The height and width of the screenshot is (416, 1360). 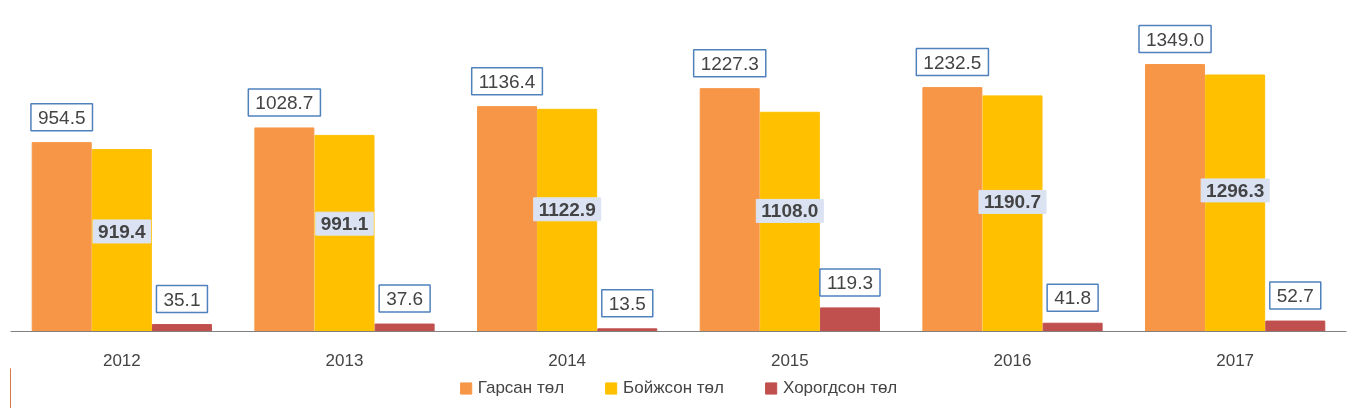 What do you see at coordinates (1295, 296) in the screenshot?
I see `data-label: 52.7` at bounding box center [1295, 296].